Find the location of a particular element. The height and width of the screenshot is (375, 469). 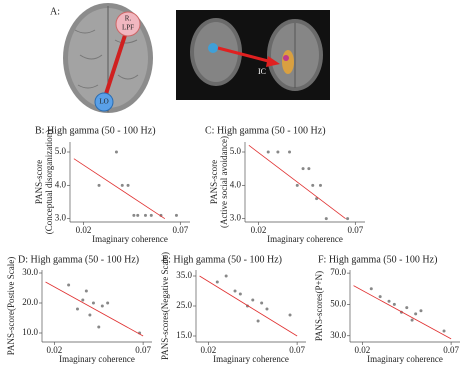

brain-top-view is located at coordinates (108, 58).